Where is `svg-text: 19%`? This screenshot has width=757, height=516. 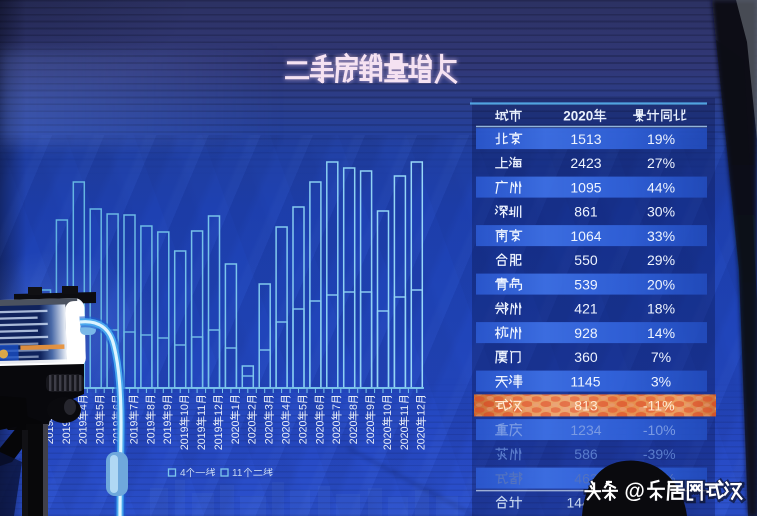 svg-text: 19% is located at coordinates (661, 139).